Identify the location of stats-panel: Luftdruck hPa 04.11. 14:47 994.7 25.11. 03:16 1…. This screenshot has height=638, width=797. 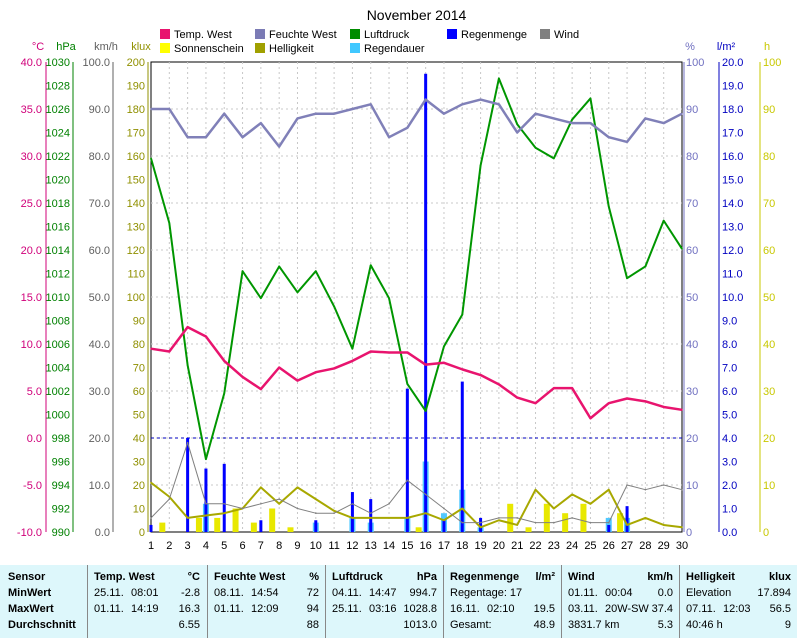
(384, 601).